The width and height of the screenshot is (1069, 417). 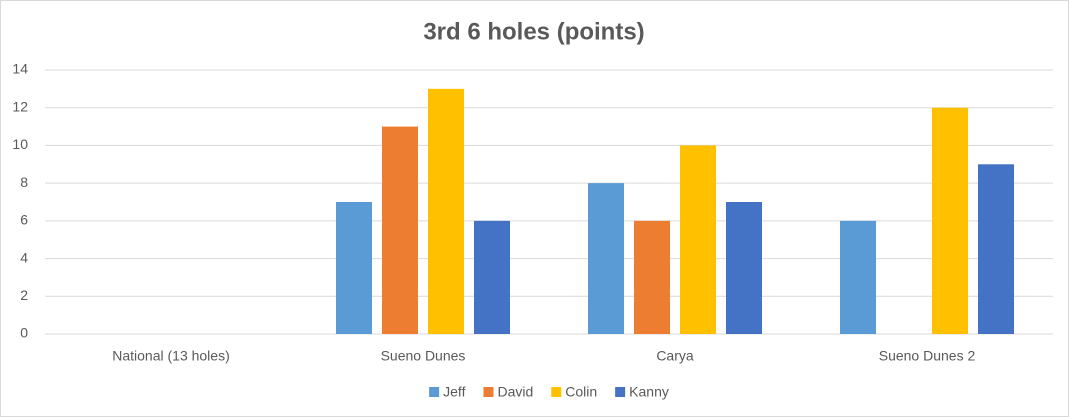 I want to click on y-tick-label: 12, so click(x=20, y=106).